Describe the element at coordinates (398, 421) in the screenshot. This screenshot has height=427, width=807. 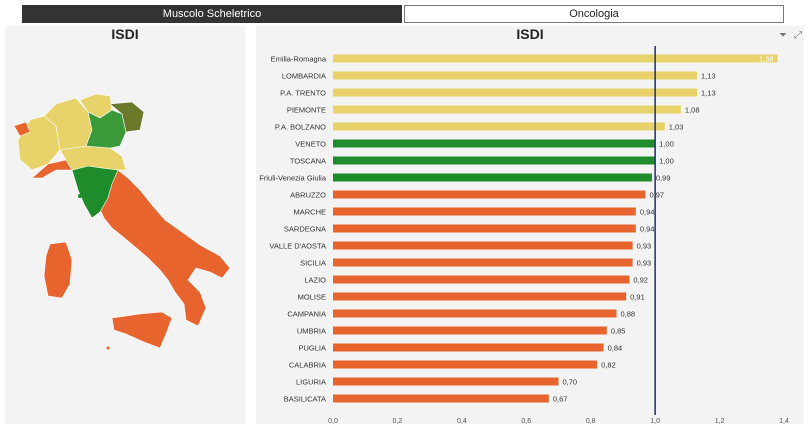
I see `x-tick-label: 0,2` at that location.